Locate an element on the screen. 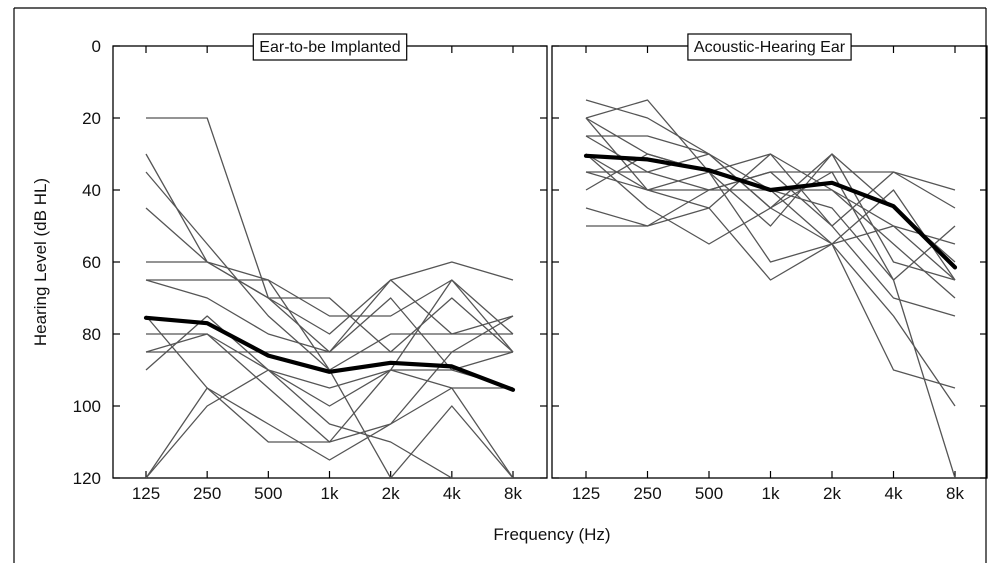 Image resolution: width=998 pixels, height=565 pixels. y-tick-label: 60 is located at coordinates (91, 262).